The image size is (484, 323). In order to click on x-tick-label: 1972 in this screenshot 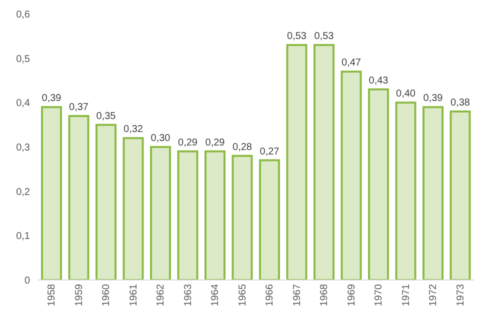, I will do `click(434, 295)`.